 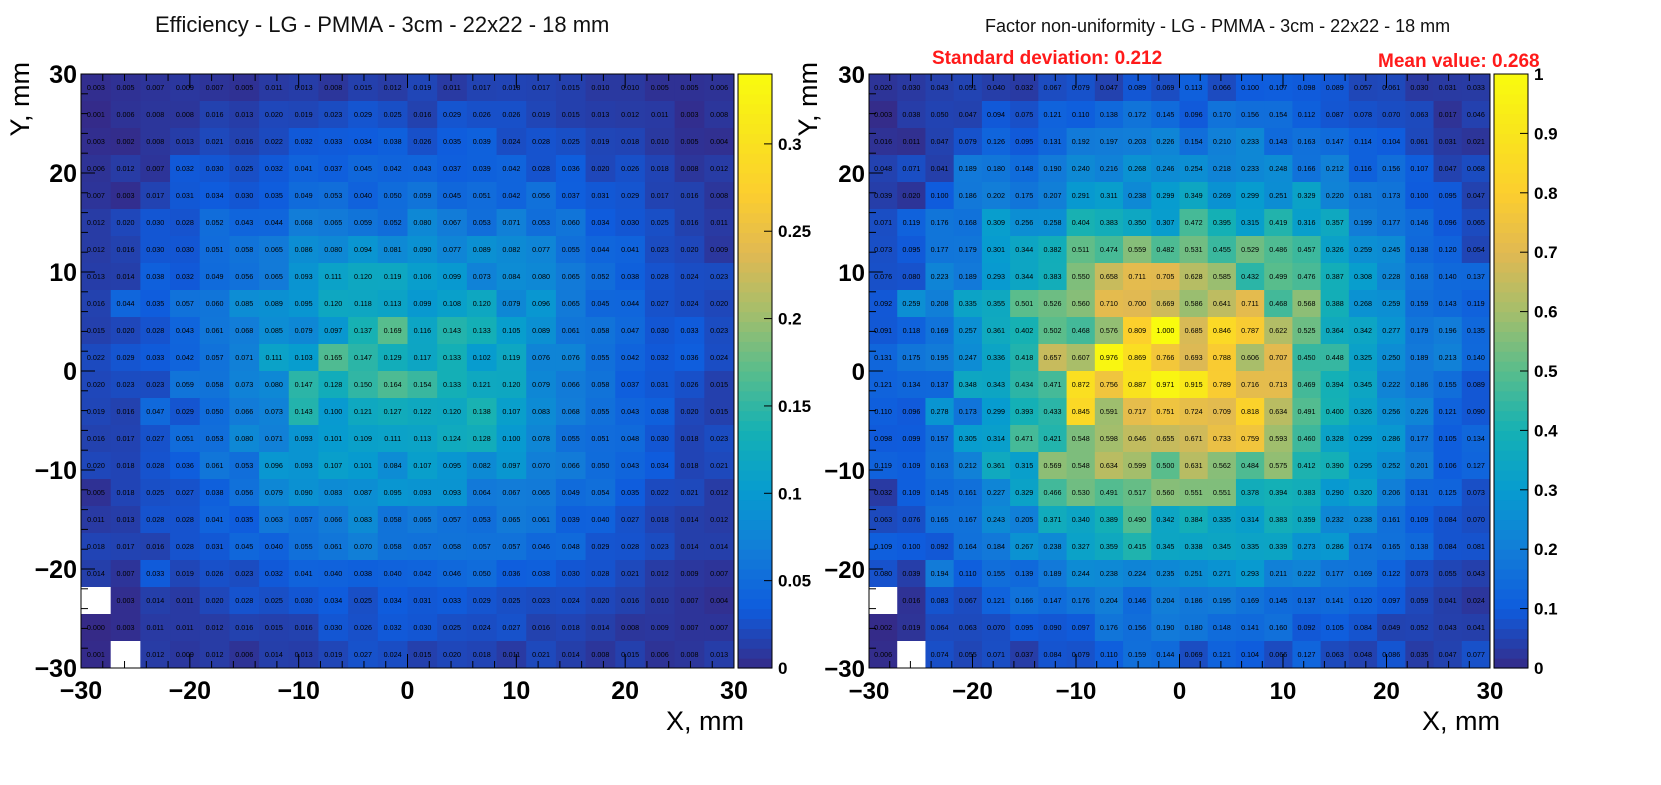 I want to click on colorbar-label: 0.05, so click(x=794, y=581).